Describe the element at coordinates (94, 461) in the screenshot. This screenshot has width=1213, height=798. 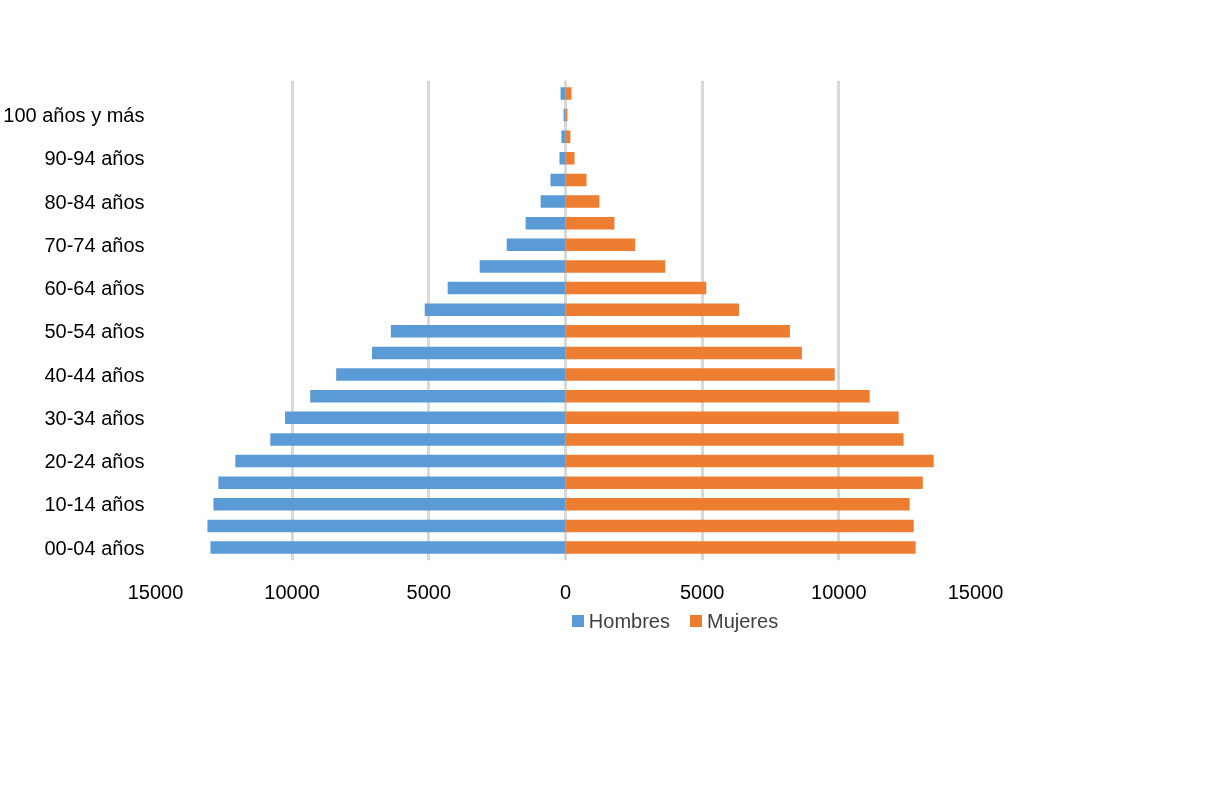
I see `y-tick-label: 20-24 años` at that location.